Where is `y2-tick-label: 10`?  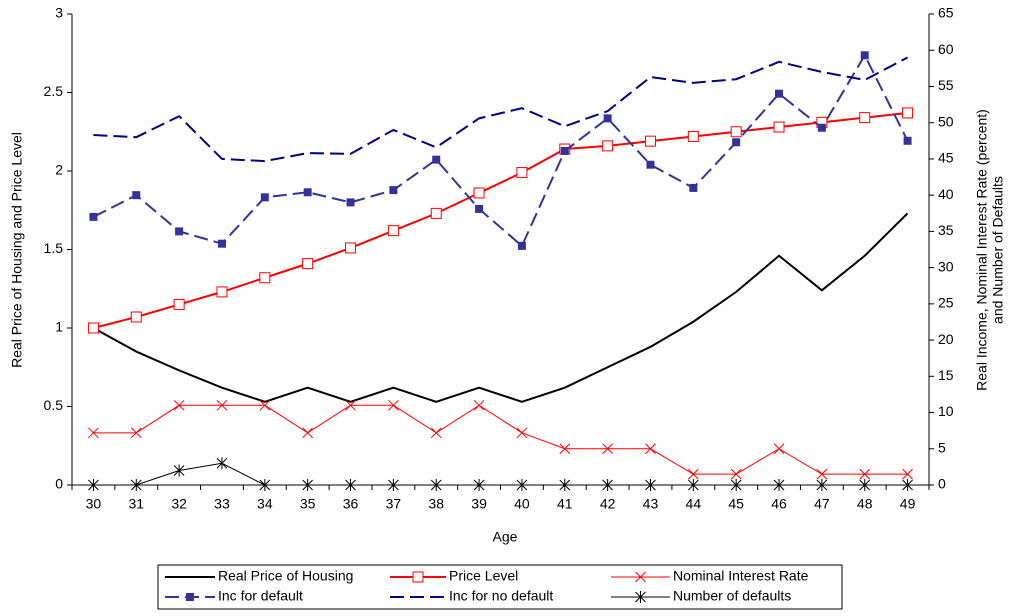 y2-tick-label: 10 is located at coordinates (946, 411).